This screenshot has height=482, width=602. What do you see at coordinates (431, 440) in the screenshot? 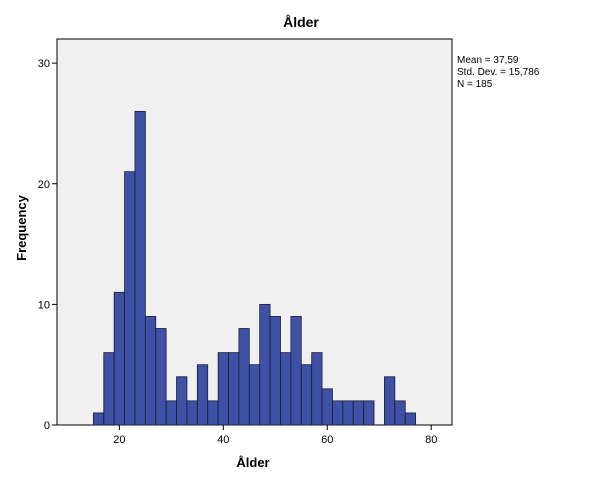
I see `x-tick-label: 80` at bounding box center [431, 440].